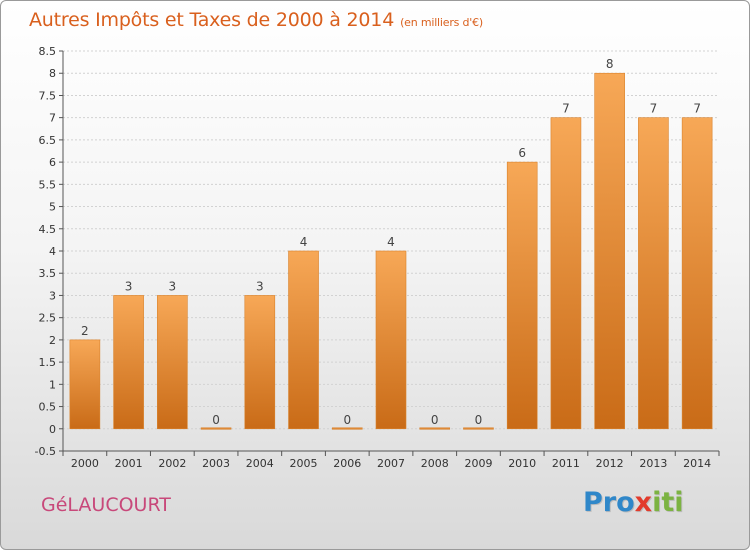 This screenshot has height=550, width=750. What do you see at coordinates (609, 251) in the screenshot?
I see `bar-2012` at bounding box center [609, 251].